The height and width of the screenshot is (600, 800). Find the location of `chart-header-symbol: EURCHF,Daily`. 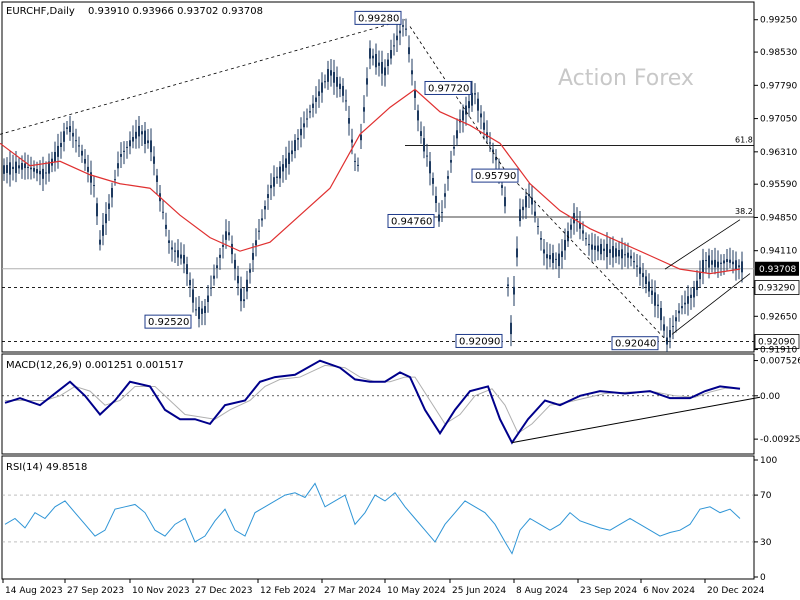

chart-header-symbol: EURCHF,Daily is located at coordinates (40, 11).